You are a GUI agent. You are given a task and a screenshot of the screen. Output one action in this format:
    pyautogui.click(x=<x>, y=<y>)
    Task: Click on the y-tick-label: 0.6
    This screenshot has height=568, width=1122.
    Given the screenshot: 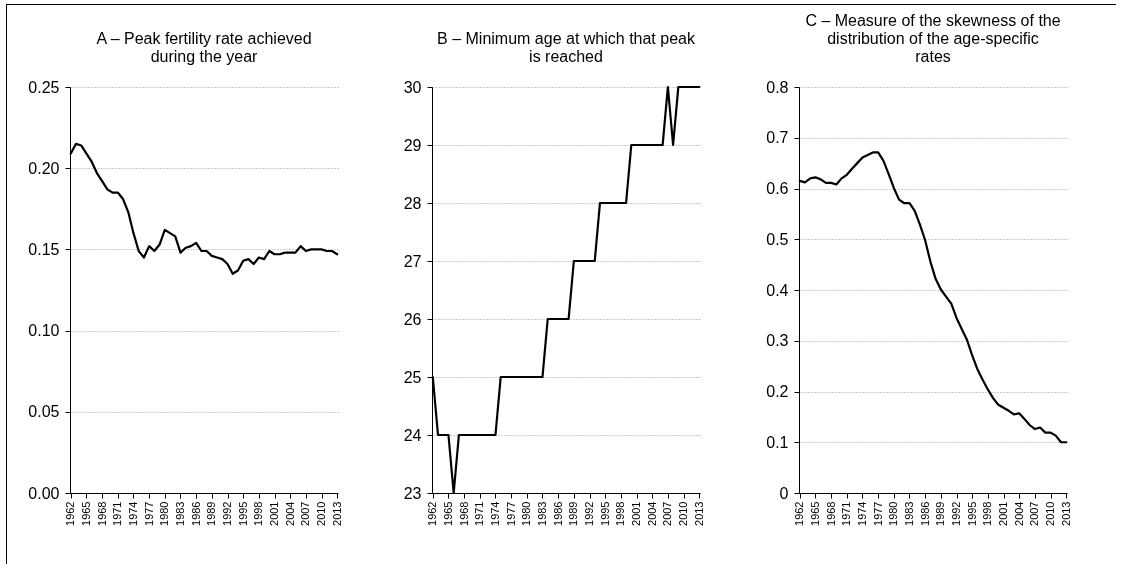 What is the action you would take?
    pyautogui.click(x=777, y=188)
    